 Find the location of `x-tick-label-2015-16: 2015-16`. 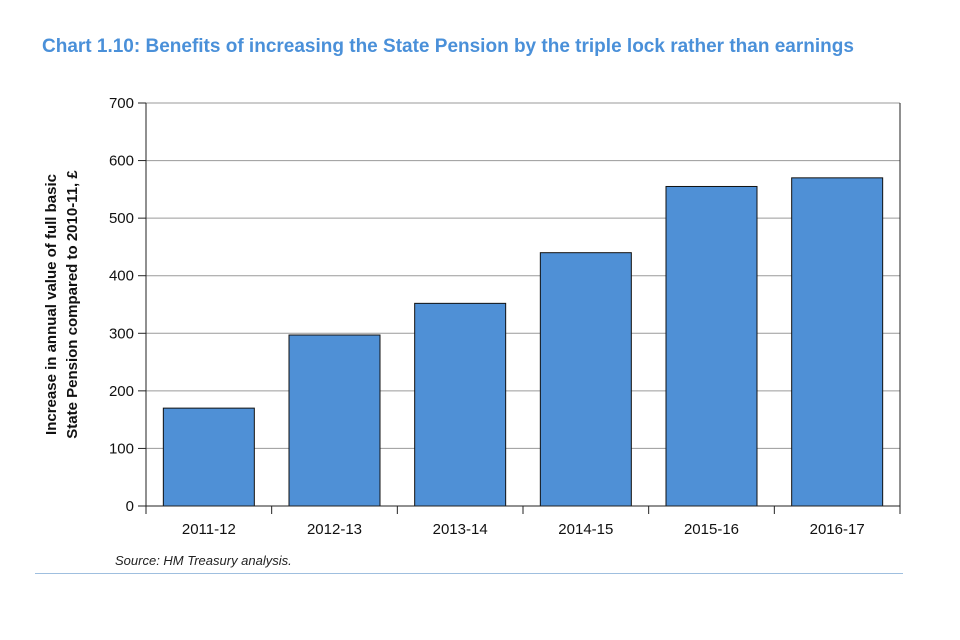

x-tick-label-2015-16: 2015-16 is located at coordinates (711, 529).